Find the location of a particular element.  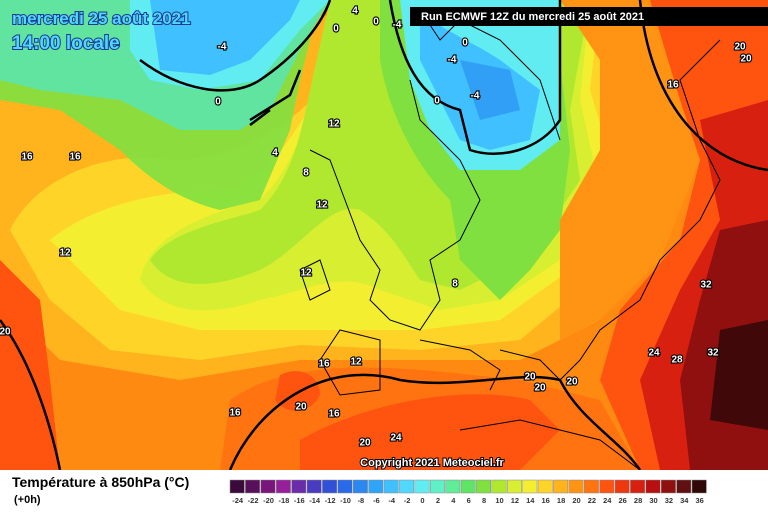

colorbar-label: -2 is located at coordinates (407, 500).